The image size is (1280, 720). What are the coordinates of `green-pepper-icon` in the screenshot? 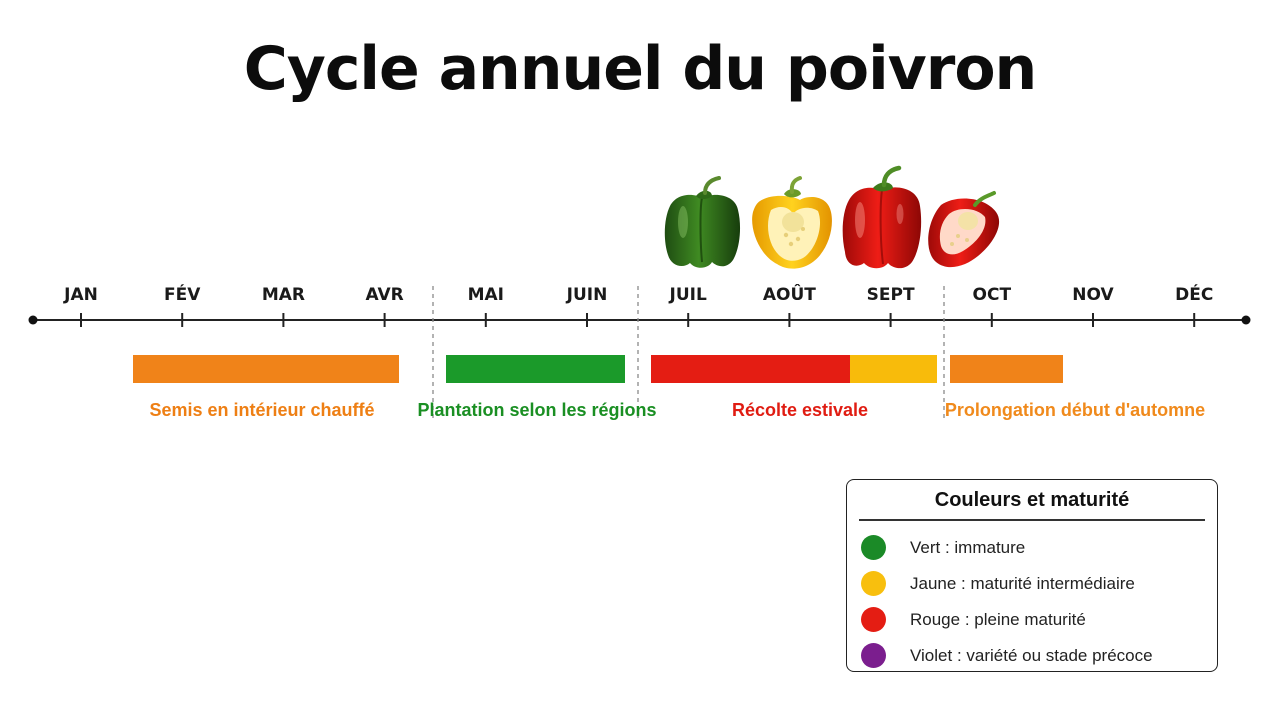 It's located at (702, 222).